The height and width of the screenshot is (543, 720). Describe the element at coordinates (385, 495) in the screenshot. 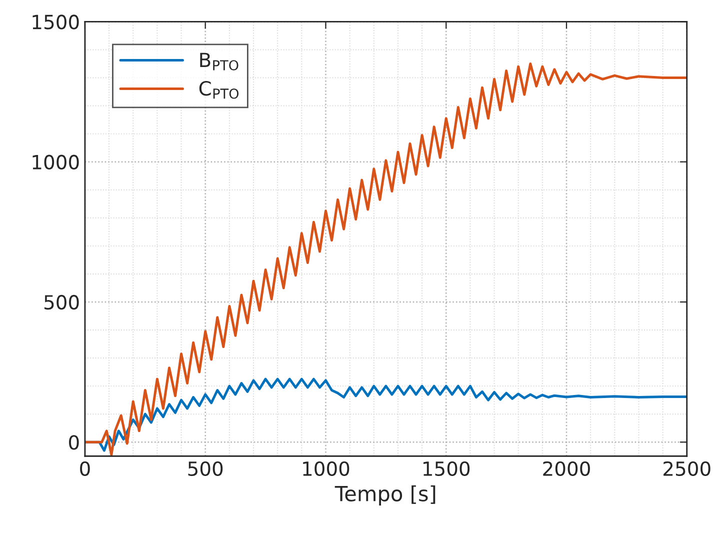

I see `x-axis-title: Tempo [s]` at that location.